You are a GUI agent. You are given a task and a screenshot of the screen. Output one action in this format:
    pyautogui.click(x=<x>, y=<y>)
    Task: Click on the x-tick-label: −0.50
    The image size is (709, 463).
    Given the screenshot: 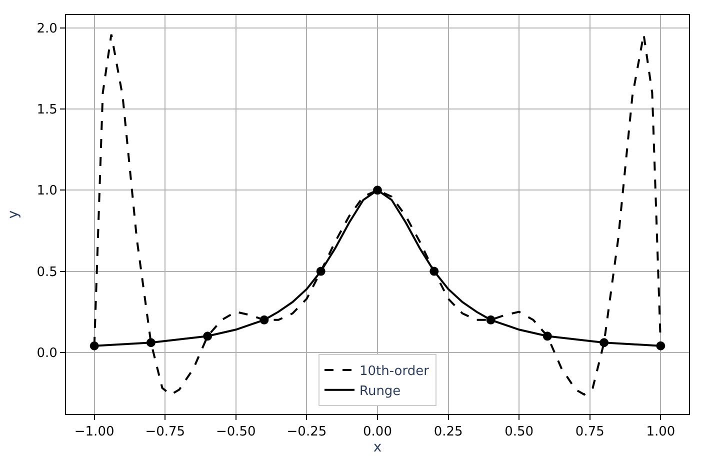 What is the action you would take?
    pyautogui.click(x=236, y=432)
    